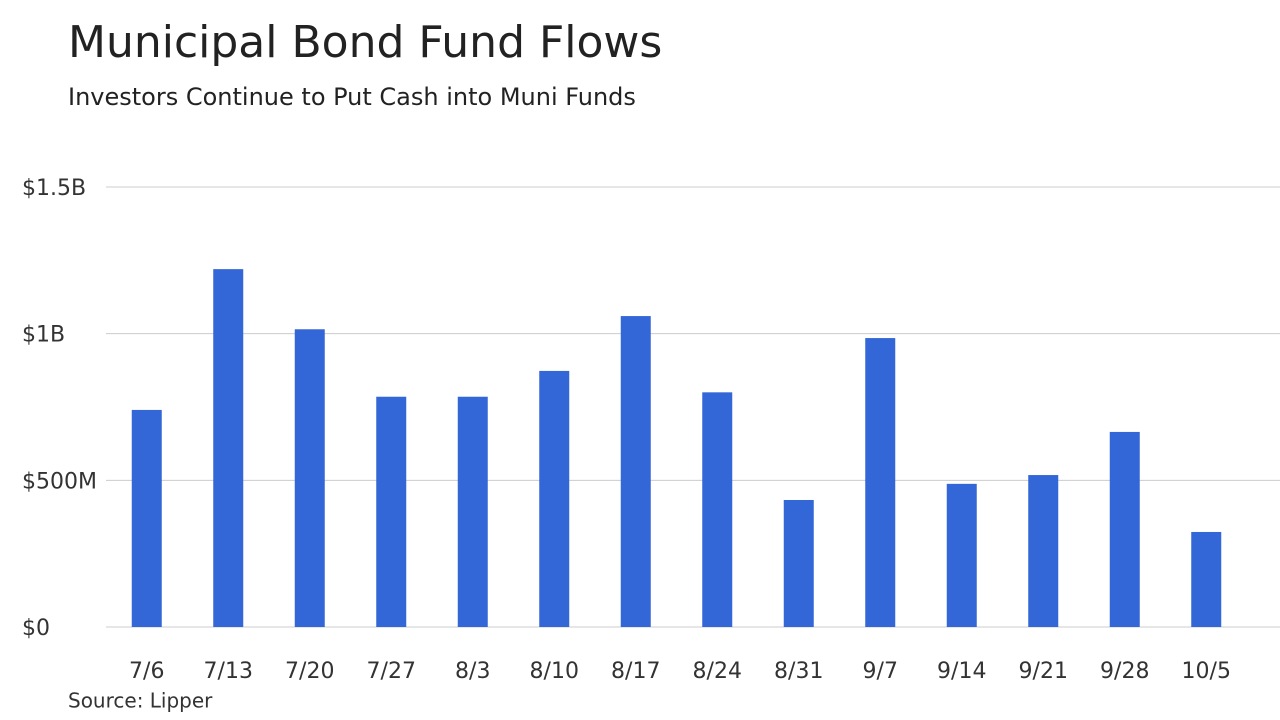  Describe the element at coordinates (228, 671) in the screenshot. I see `x-tick-label: 7/13` at that location.